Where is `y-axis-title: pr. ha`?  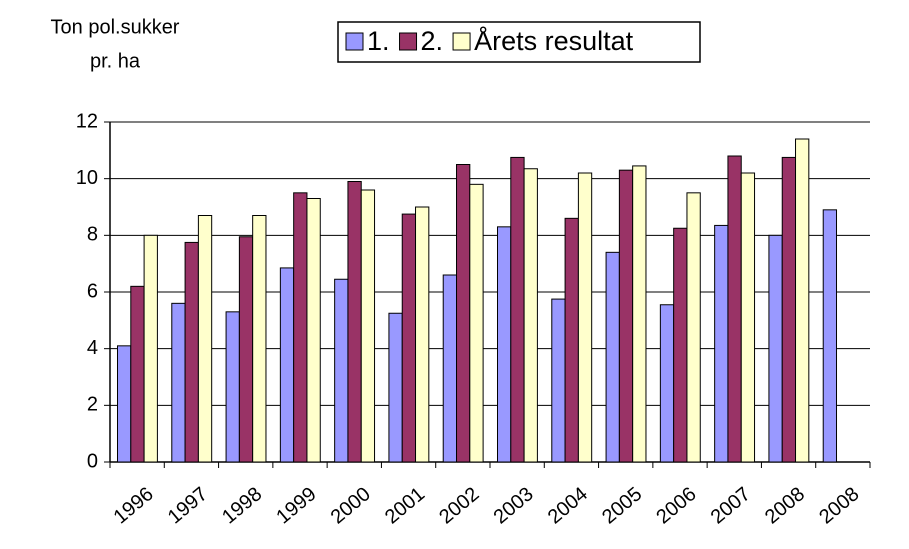 y-axis-title: pr. ha is located at coordinates (115, 61).